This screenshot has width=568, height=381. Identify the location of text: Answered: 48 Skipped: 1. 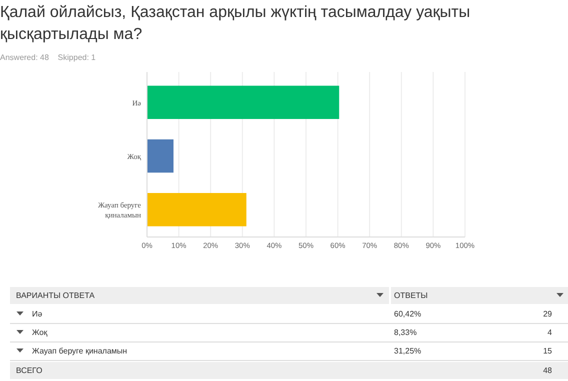
(48, 57).